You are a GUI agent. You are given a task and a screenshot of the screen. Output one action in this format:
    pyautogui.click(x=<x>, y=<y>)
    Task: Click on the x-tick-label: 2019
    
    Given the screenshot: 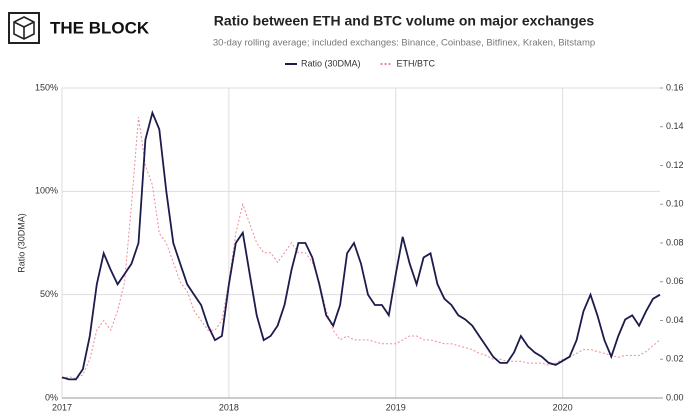 What is the action you would take?
    pyautogui.click(x=396, y=407)
    